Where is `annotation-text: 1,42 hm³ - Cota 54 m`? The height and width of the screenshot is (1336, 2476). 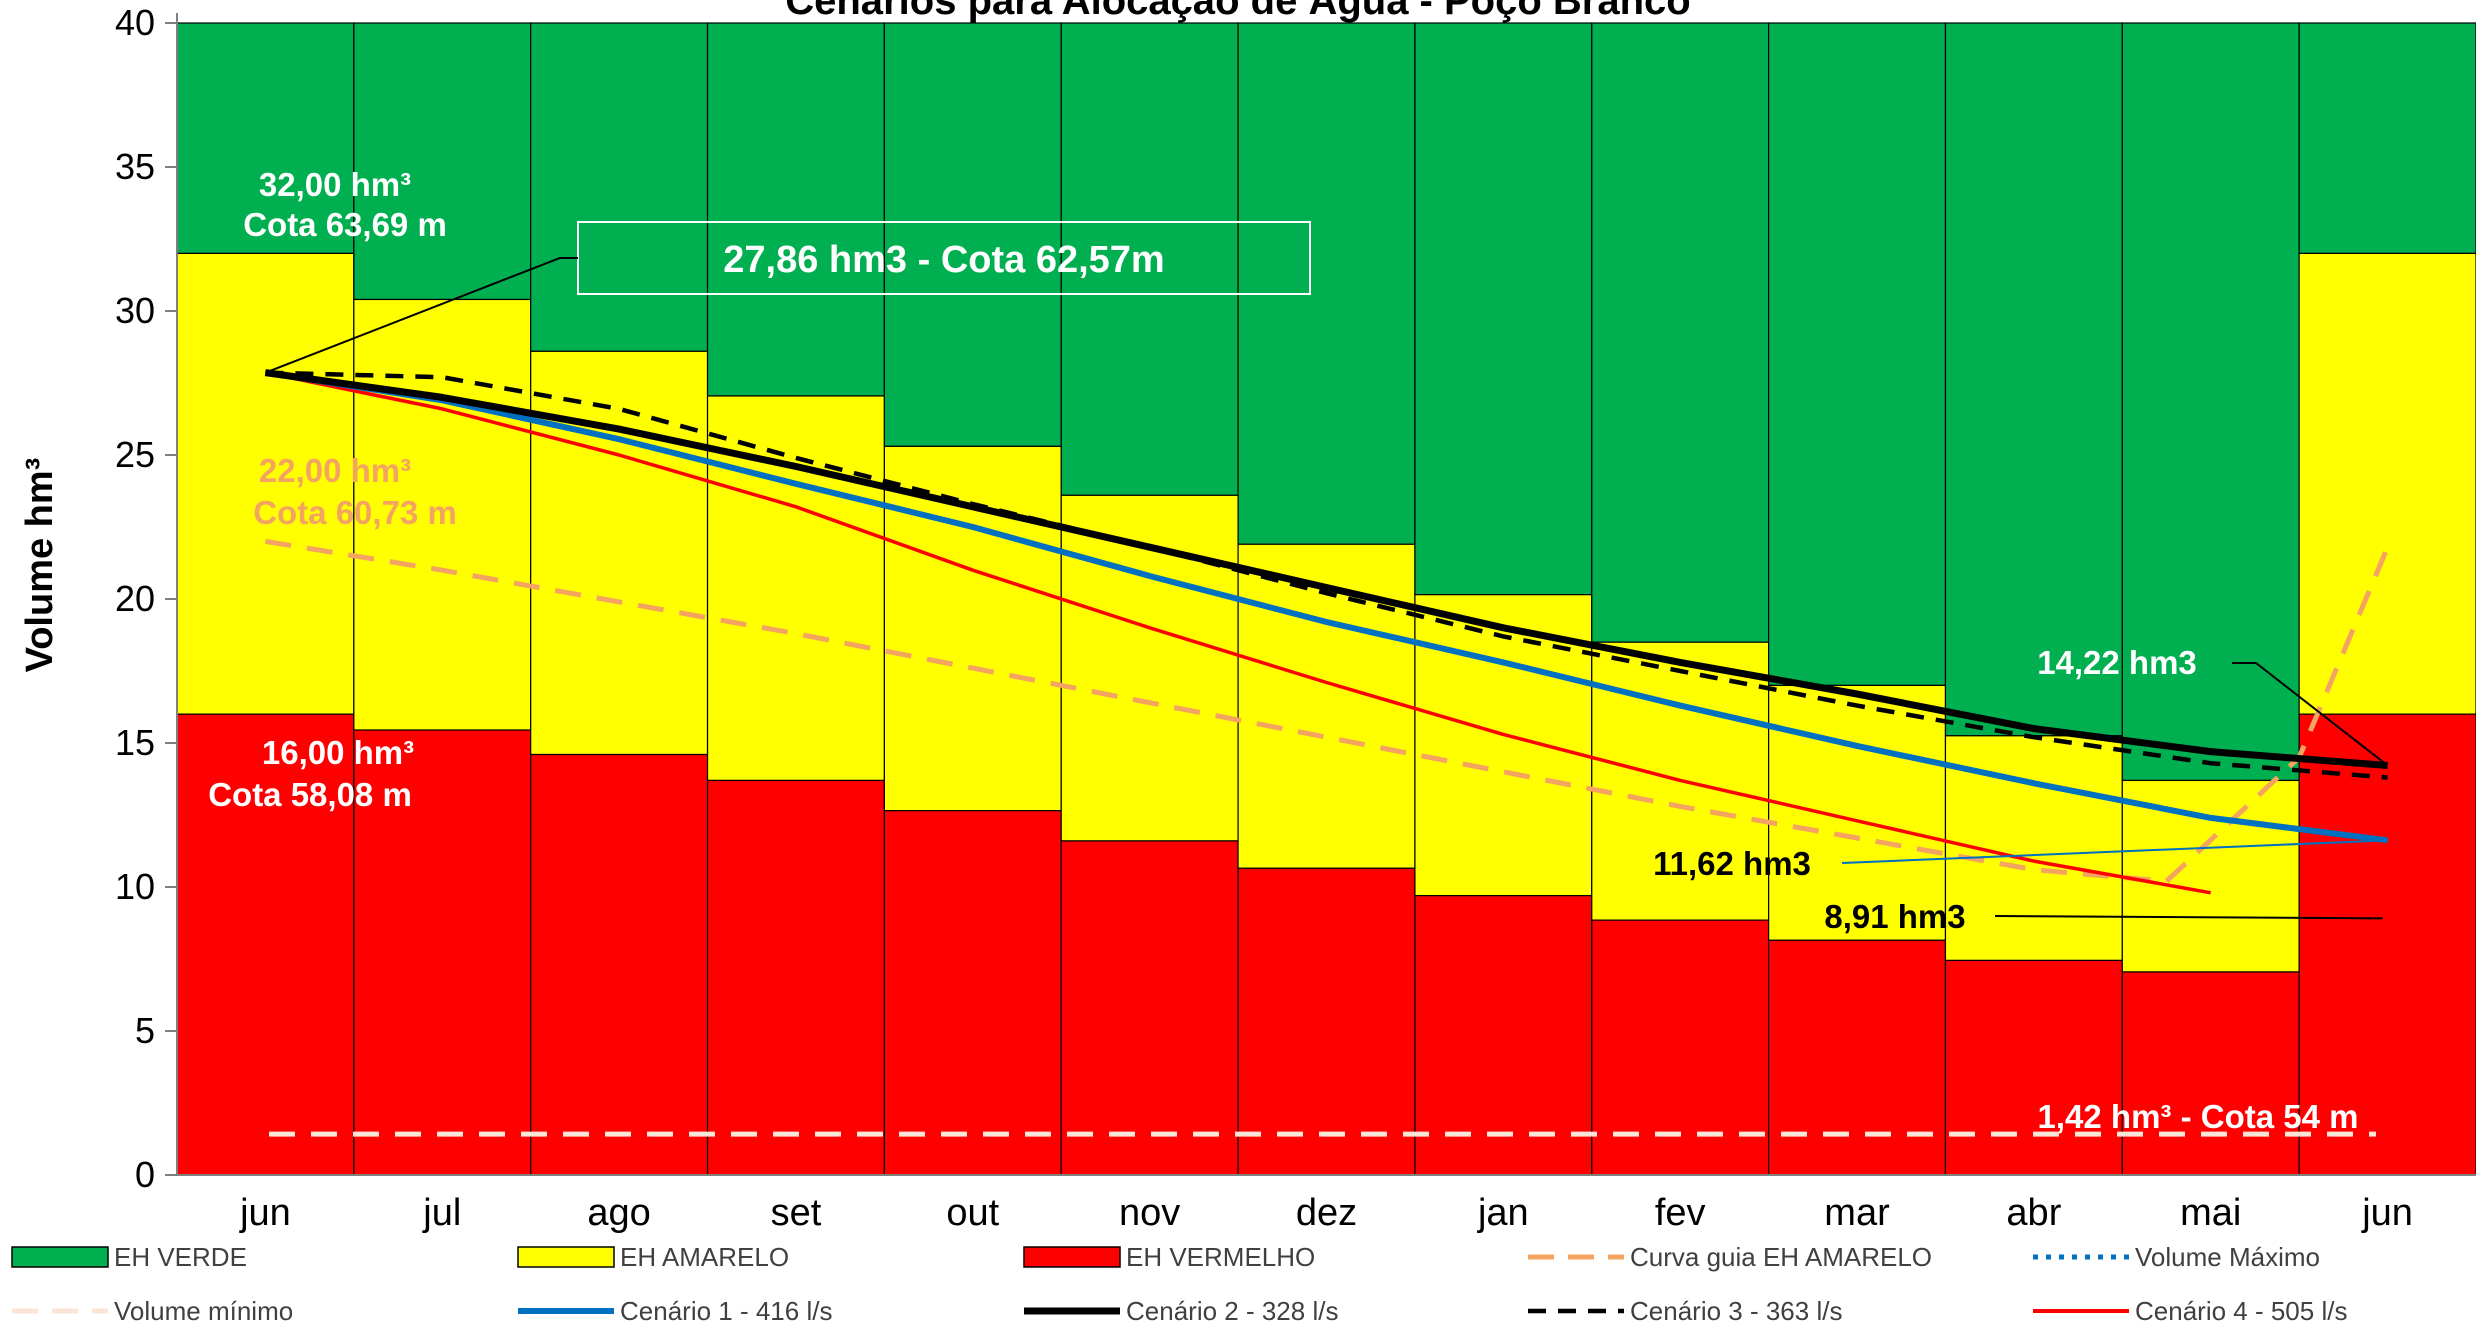
annotation-text: 1,42 hm³ - Cota 54 m is located at coordinates (2198, 1116).